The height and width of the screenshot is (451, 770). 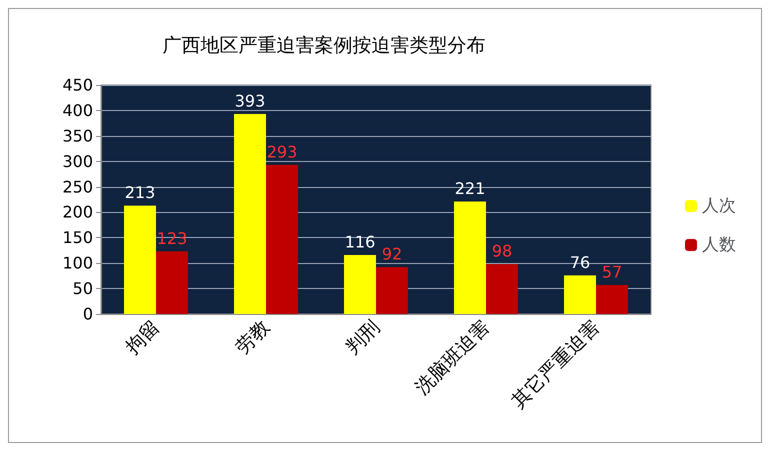 I want to click on y-tick-label: 300, so click(x=77, y=161).